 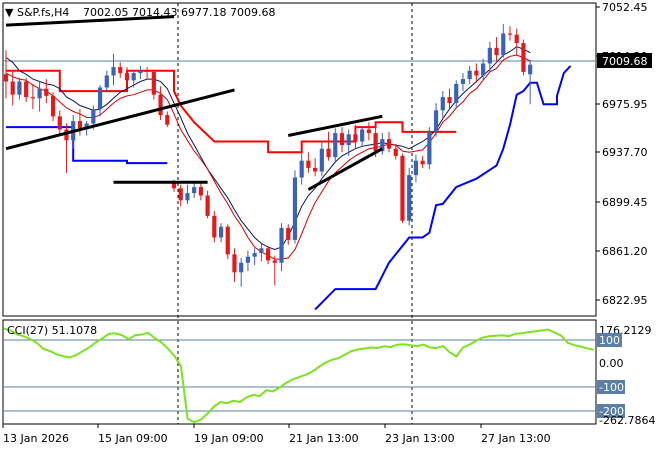 What do you see at coordinates (611, 363) in the screenshot?
I see `cci-tick-label: 0.00` at bounding box center [611, 363].